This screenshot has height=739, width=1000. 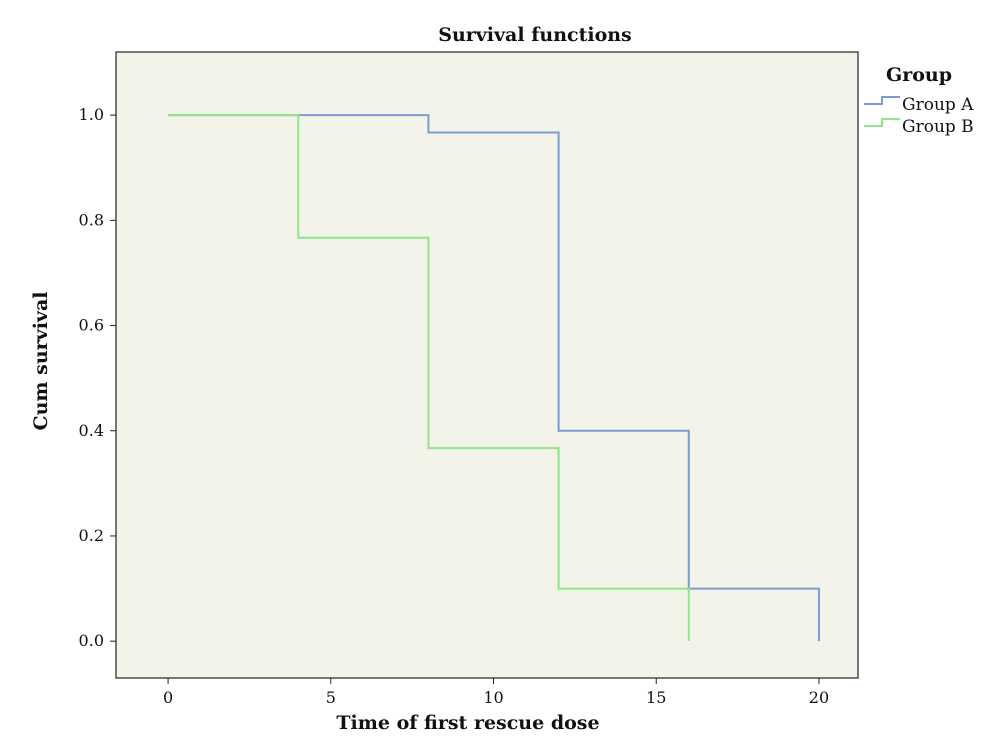 I want to click on y-tick-label: 1.0, so click(x=91, y=114).